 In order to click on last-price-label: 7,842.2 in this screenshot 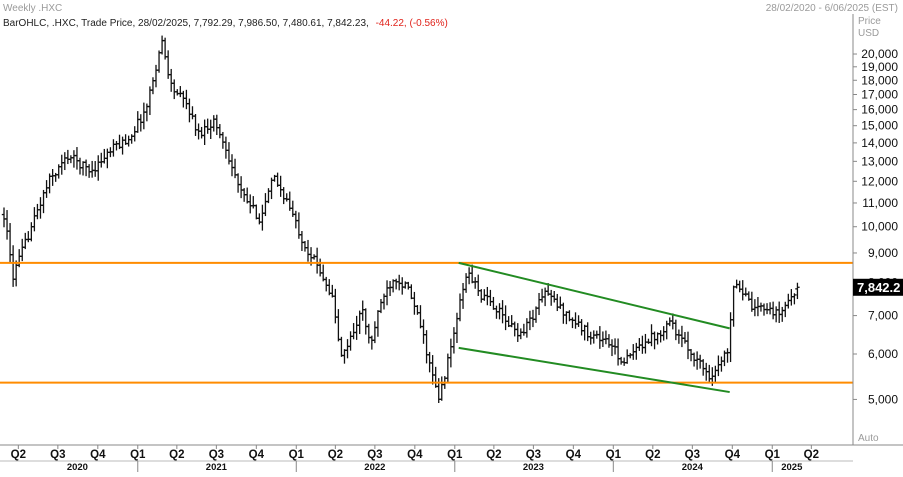, I will do `click(878, 287)`.